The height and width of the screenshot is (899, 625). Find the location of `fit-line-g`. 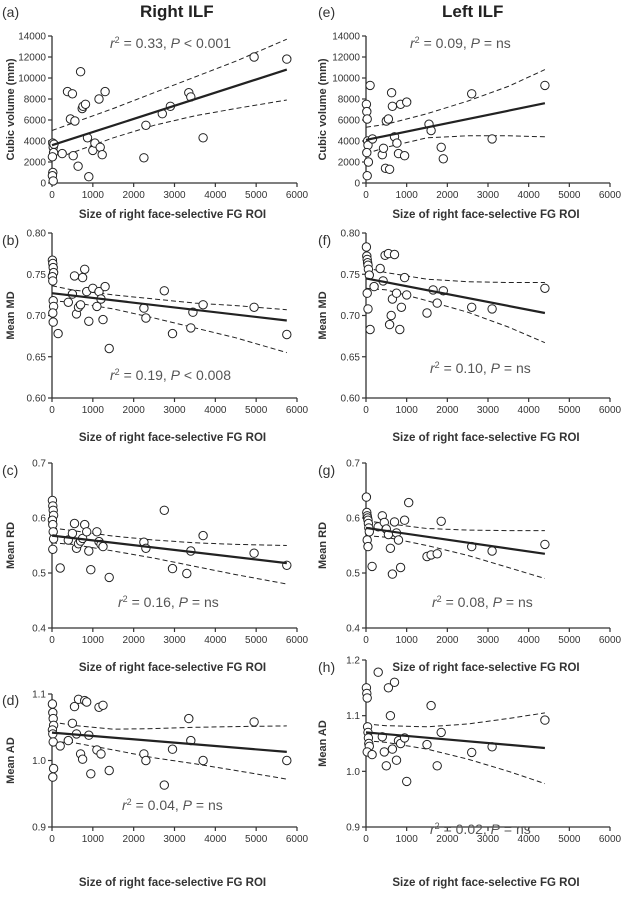

fit-line-g is located at coordinates (455, 540).